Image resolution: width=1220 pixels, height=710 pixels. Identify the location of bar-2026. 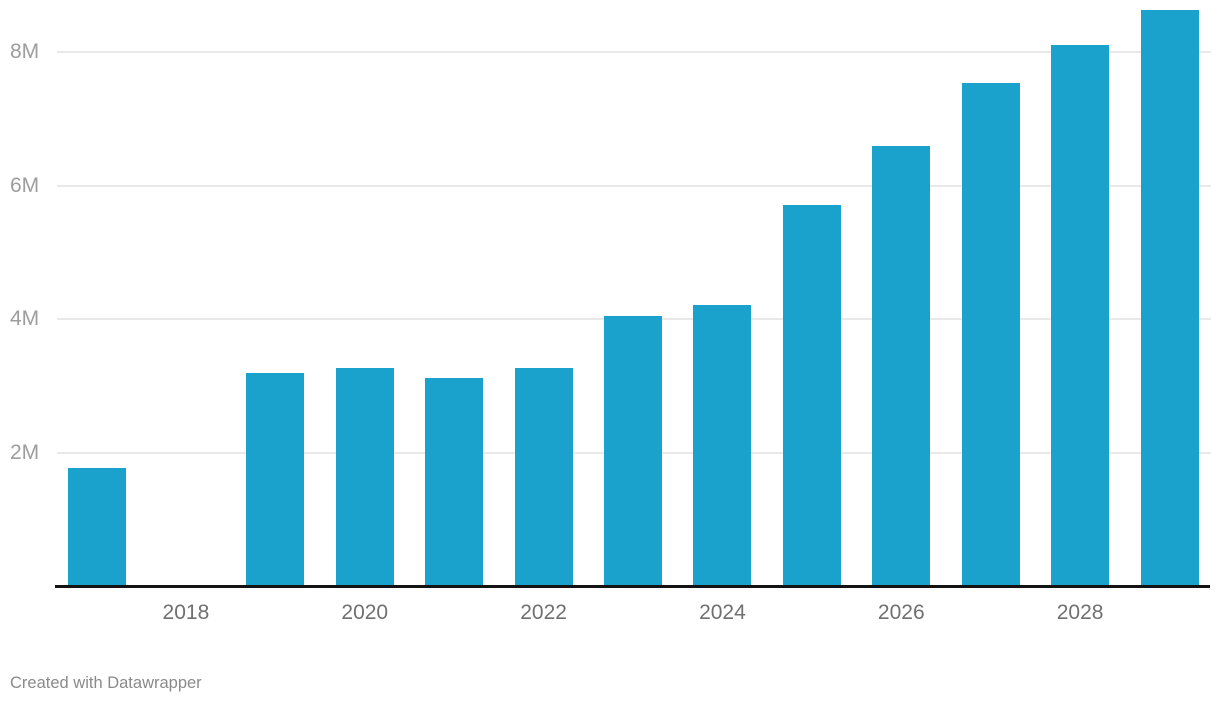
(901, 366).